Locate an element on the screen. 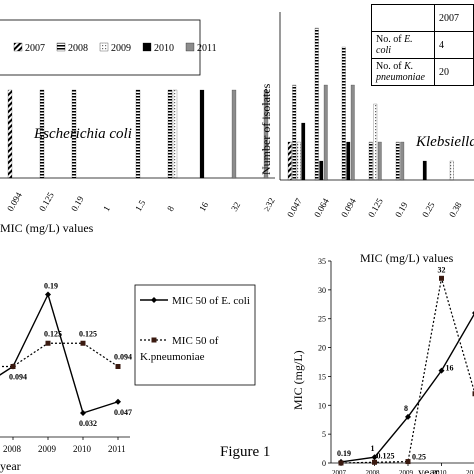 This screenshot has width=474, height=474. ecoli-tick-label: 0.19 is located at coordinates (77, 203).